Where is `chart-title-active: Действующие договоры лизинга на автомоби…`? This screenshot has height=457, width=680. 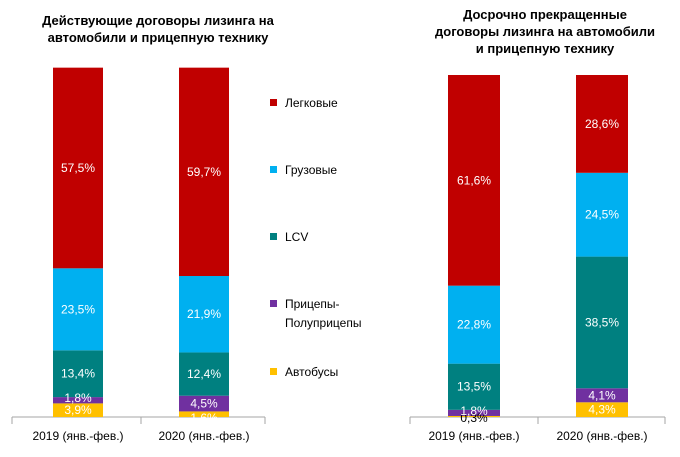 chart-title-active: Действующие договоры лизинга на автомоби… is located at coordinates (158, 29).